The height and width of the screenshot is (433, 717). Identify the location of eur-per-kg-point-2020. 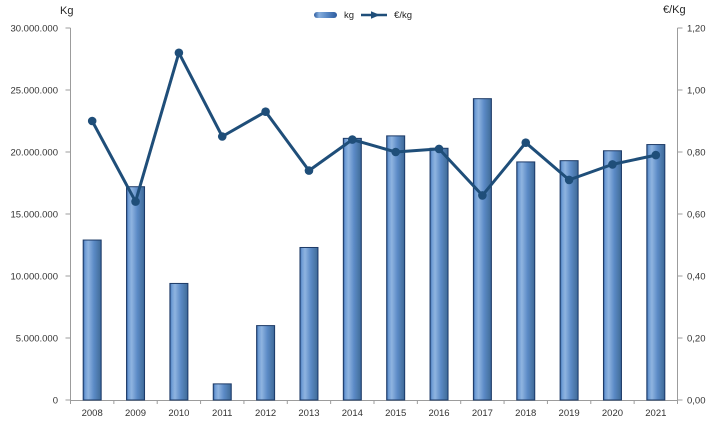
(612, 164).